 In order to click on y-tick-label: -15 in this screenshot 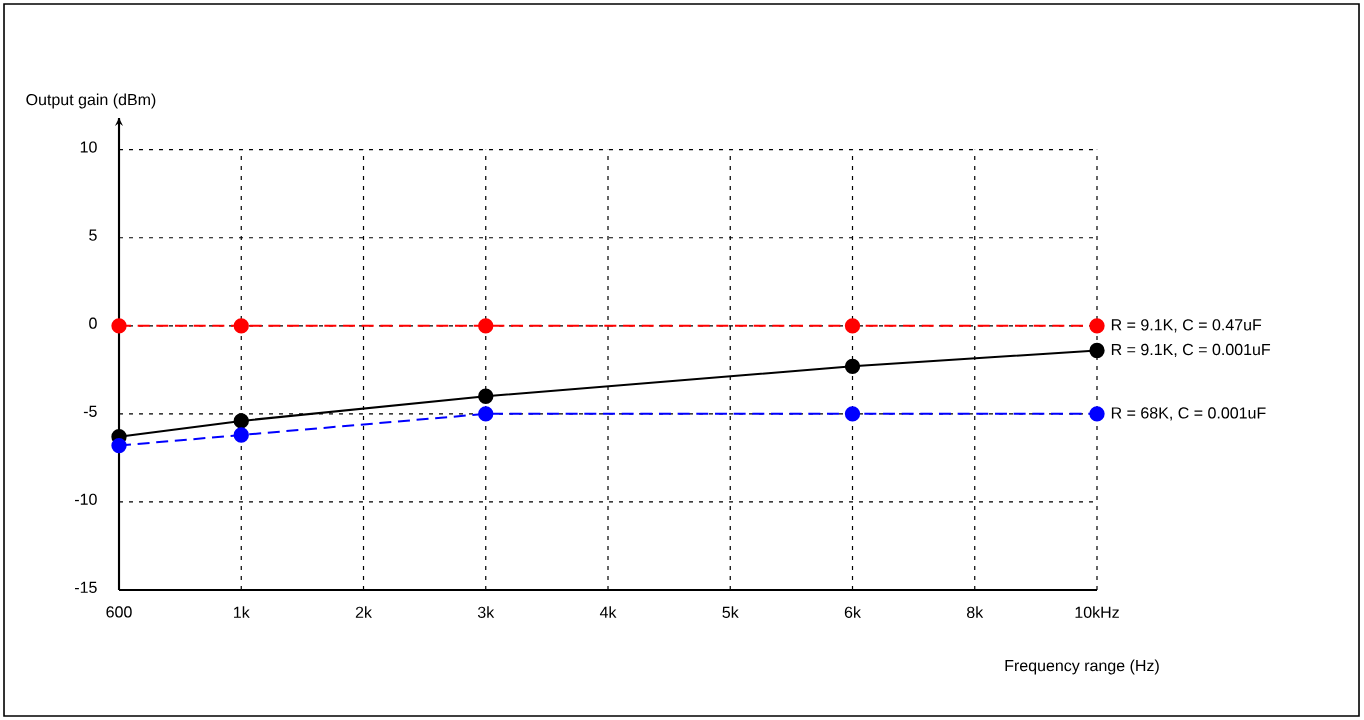, I will do `click(86, 587)`.